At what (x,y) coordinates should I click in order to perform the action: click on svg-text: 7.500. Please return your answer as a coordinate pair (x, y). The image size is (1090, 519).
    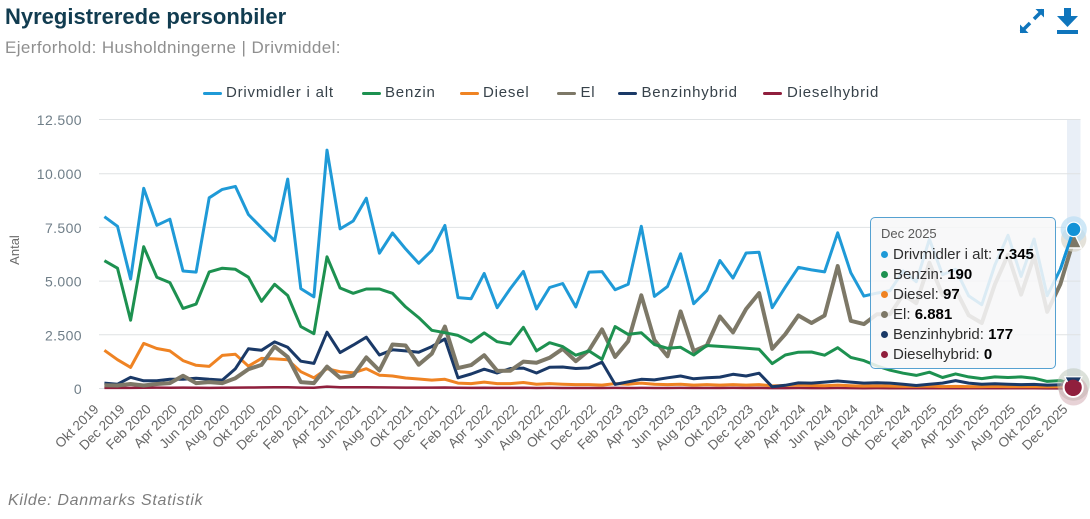
    Looking at the image, I should click on (63, 228).